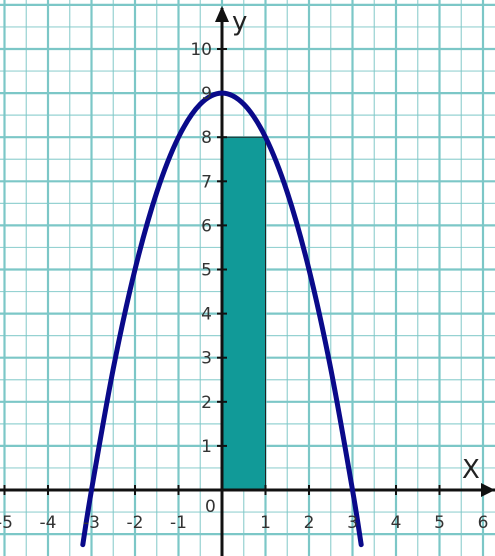 The height and width of the screenshot is (556, 495). What do you see at coordinates (206, 138) in the screenshot?
I see `y-tick-label: 8` at bounding box center [206, 138].